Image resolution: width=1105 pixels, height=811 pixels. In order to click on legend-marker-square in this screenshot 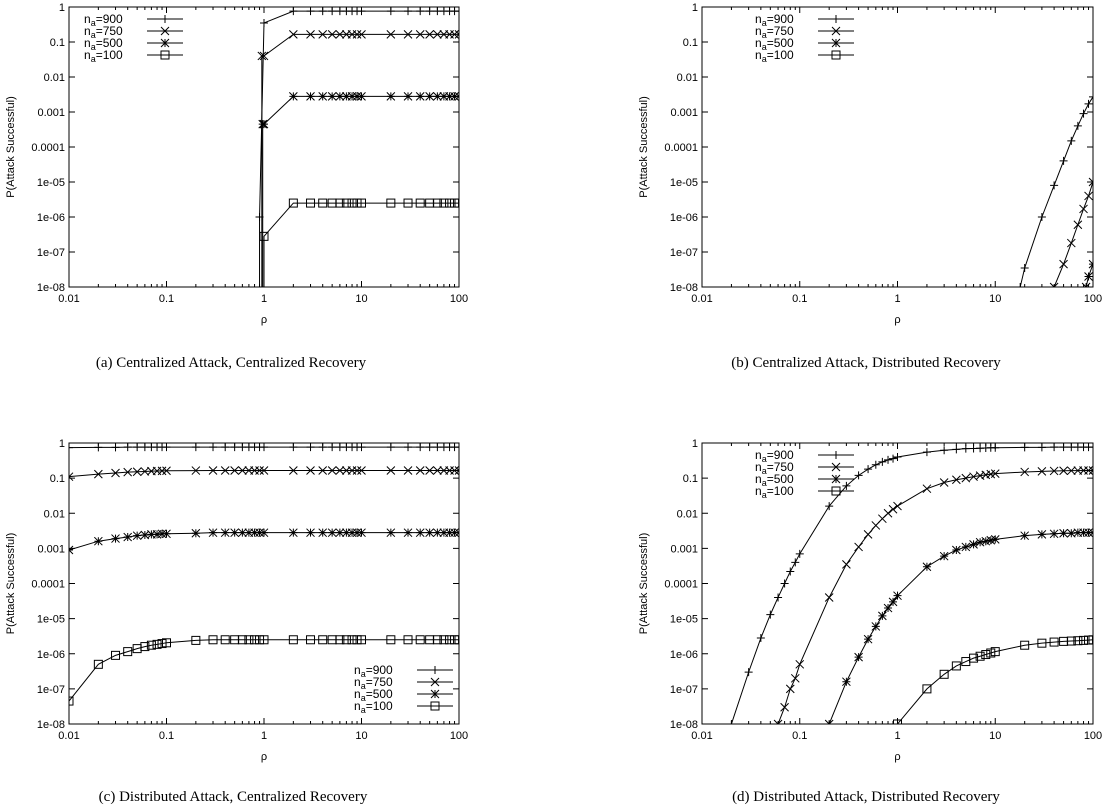, I will do `click(435, 706)`.